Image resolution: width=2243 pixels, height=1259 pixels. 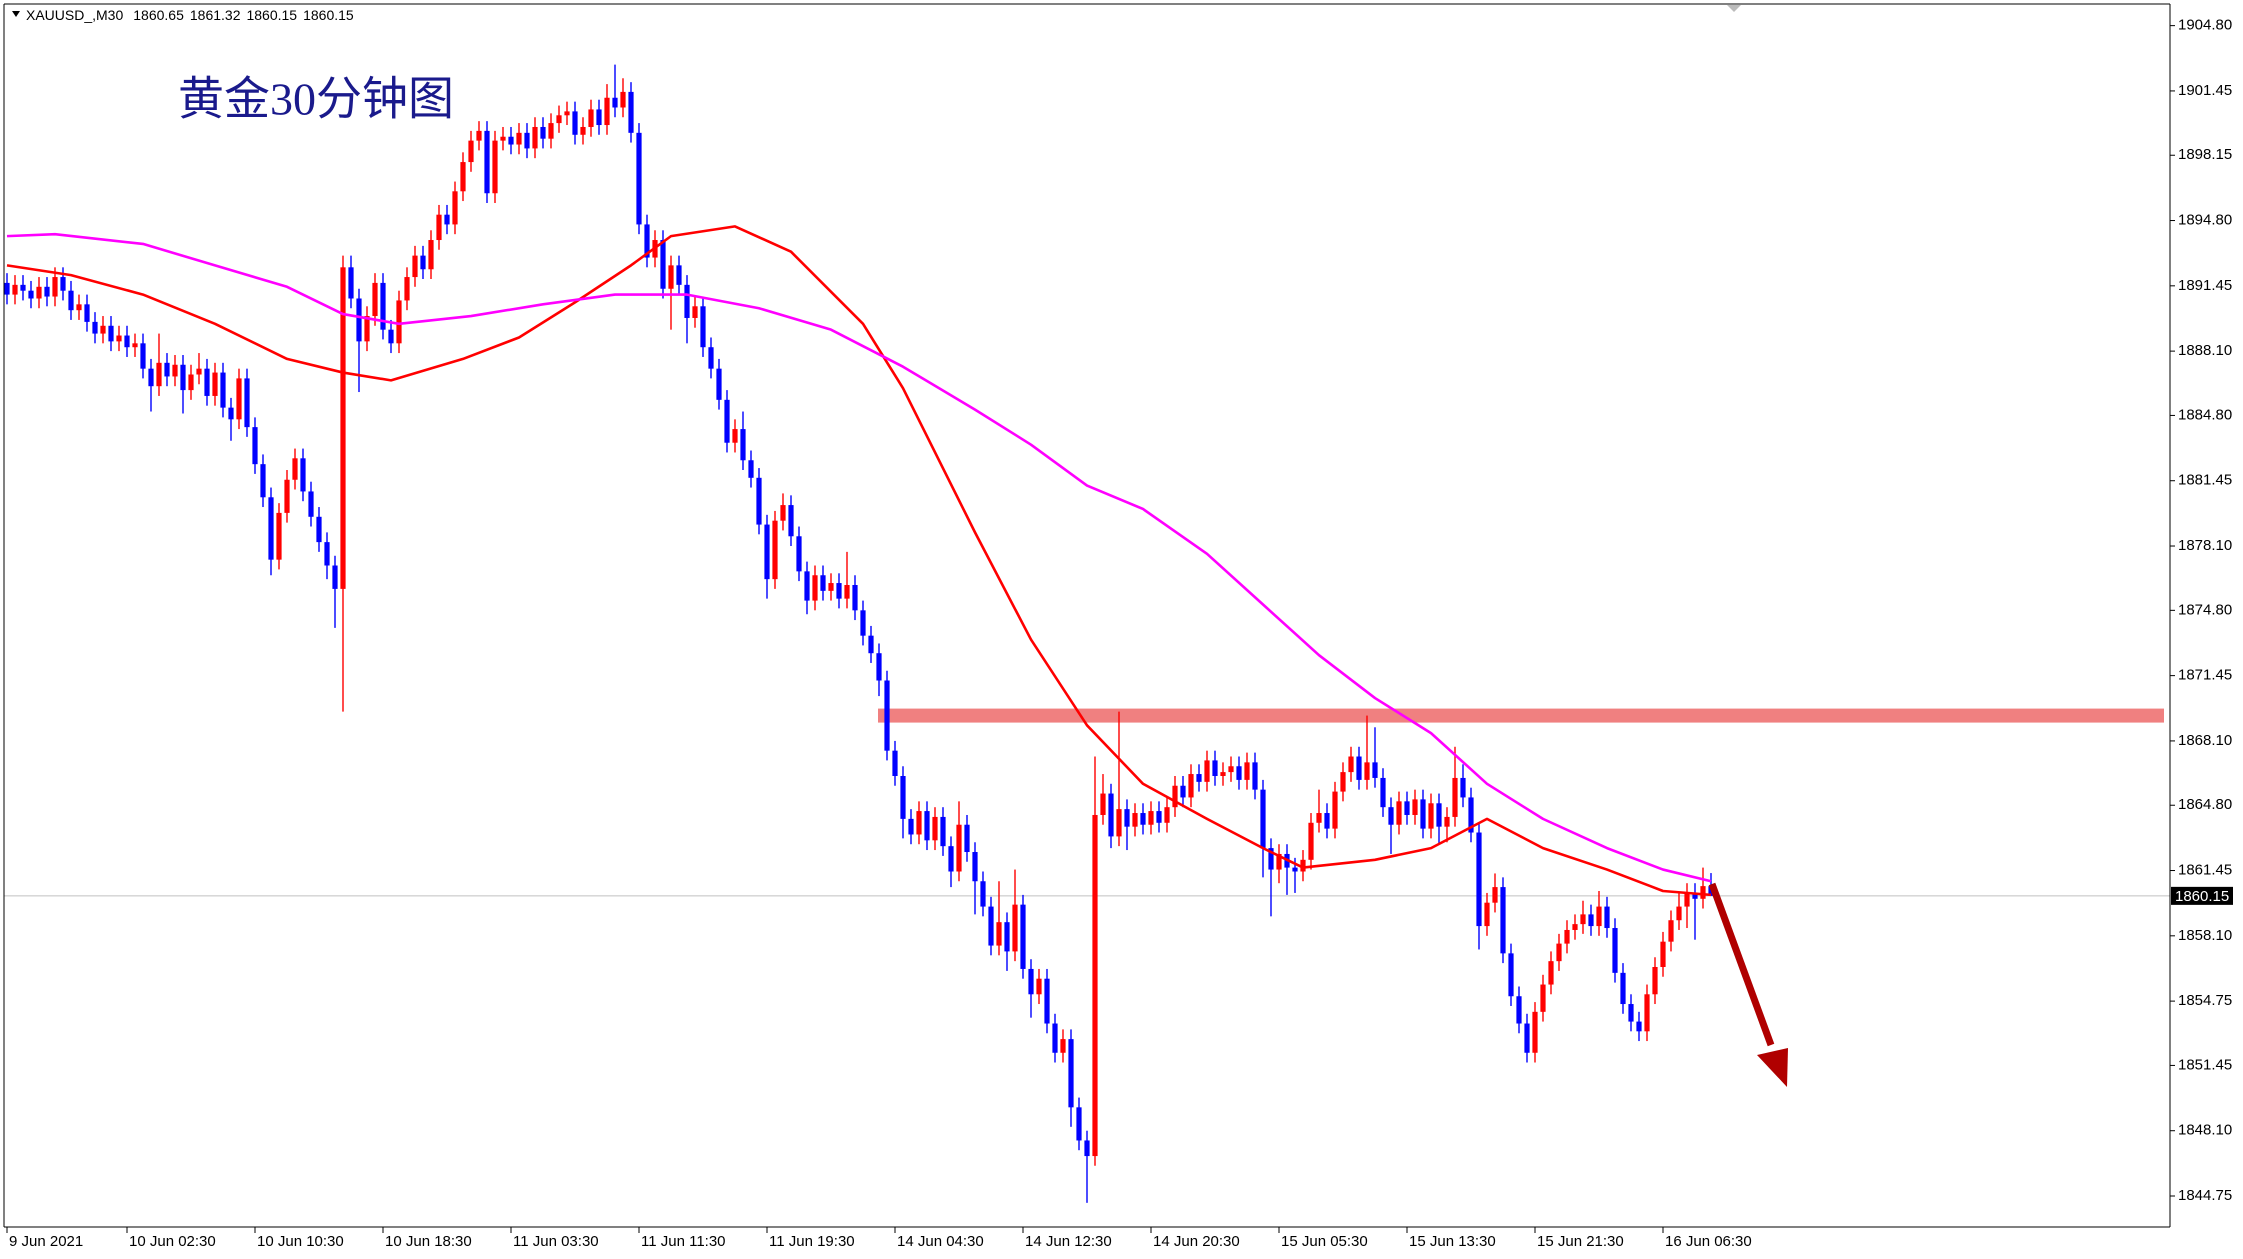 I want to click on y-tick-label: 1901.45, so click(x=2205, y=90).